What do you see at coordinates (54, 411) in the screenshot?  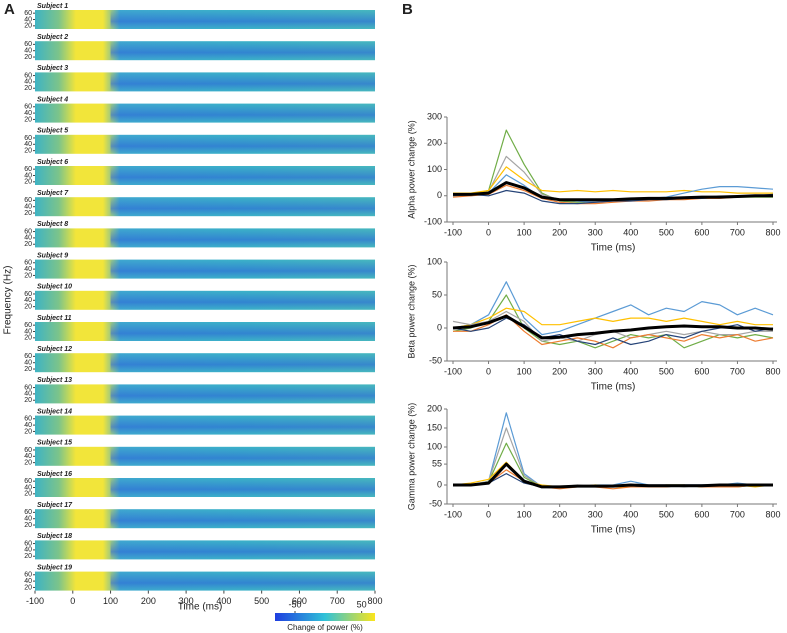 I see `subject-label: Subject 14` at bounding box center [54, 411].